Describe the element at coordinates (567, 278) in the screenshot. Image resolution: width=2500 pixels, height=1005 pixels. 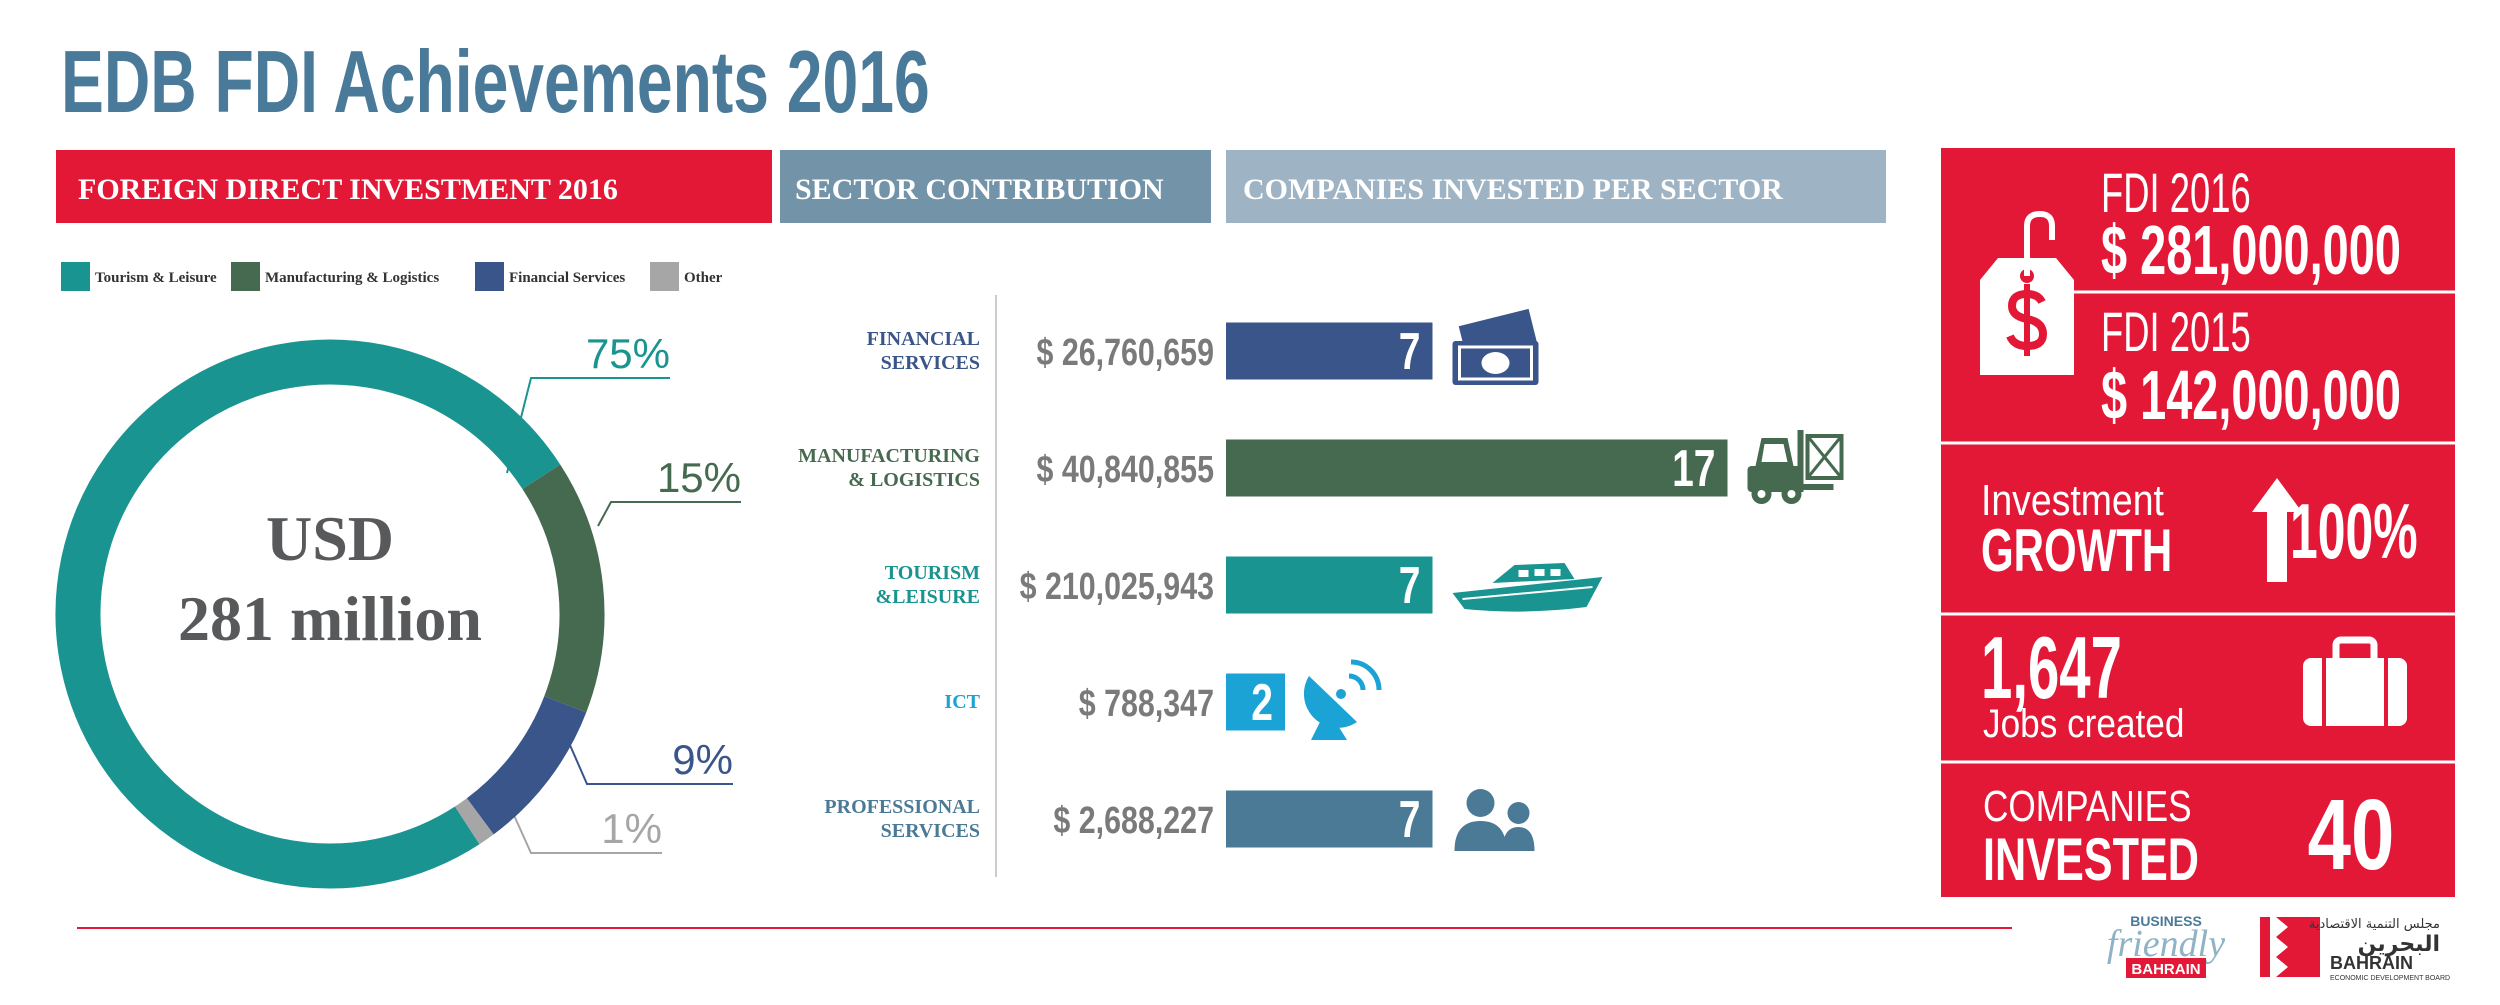
I see `legend-label: Financial Services` at that location.